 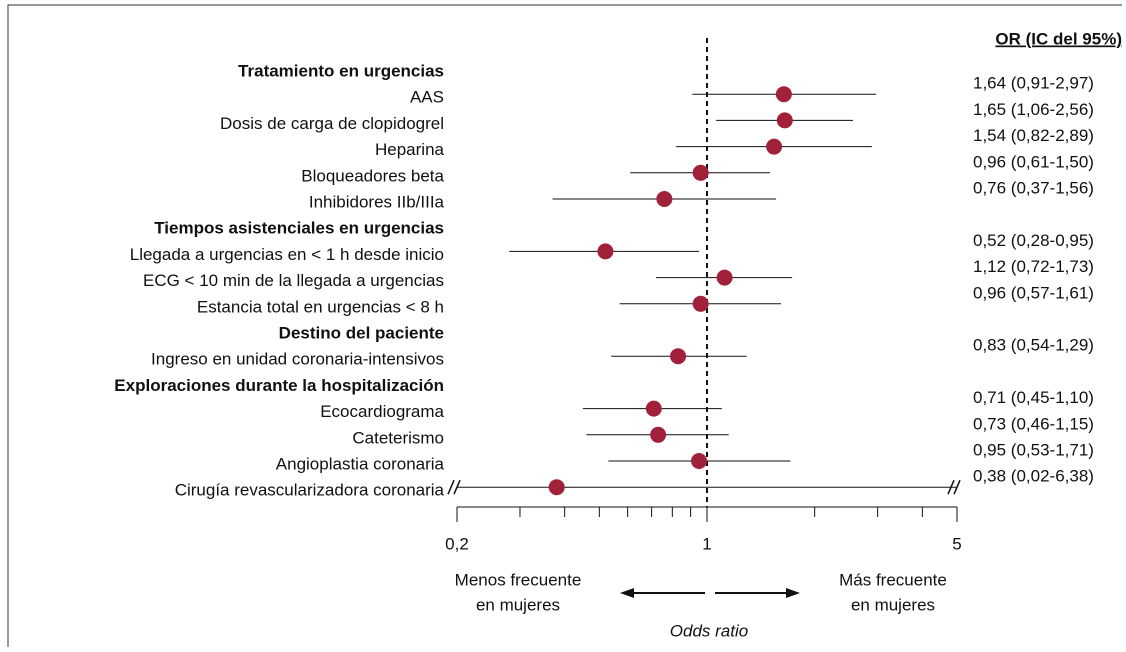 What do you see at coordinates (341, 70) in the screenshot?
I see `section-header: Tratamiento en urgencias` at bounding box center [341, 70].